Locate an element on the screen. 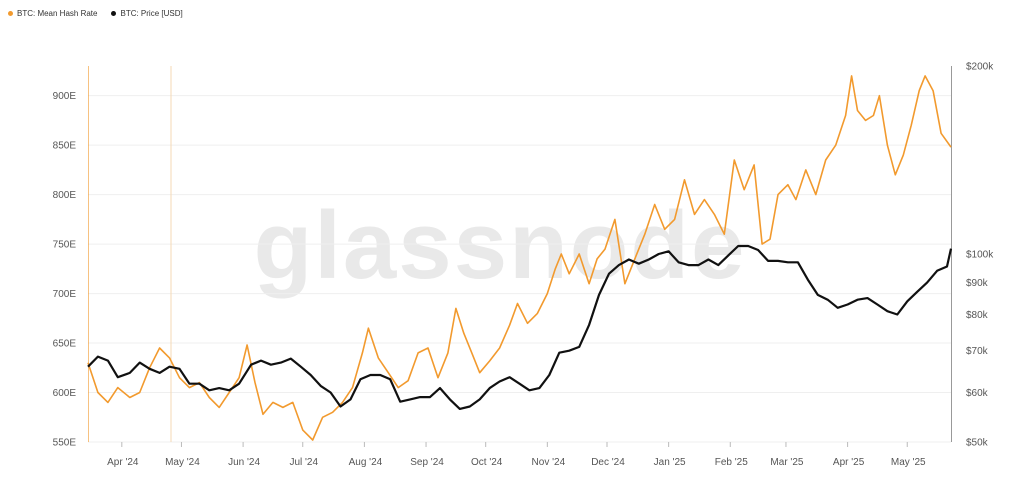 The image size is (1024, 491). x-tick-label: Mar '25 is located at coordinates (786, 462).